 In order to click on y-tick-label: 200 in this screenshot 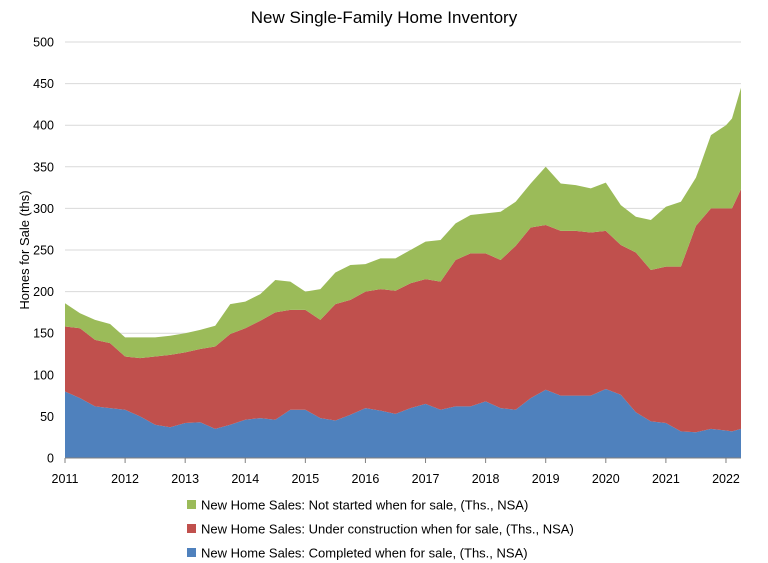, I will do `click(43, 292)`.